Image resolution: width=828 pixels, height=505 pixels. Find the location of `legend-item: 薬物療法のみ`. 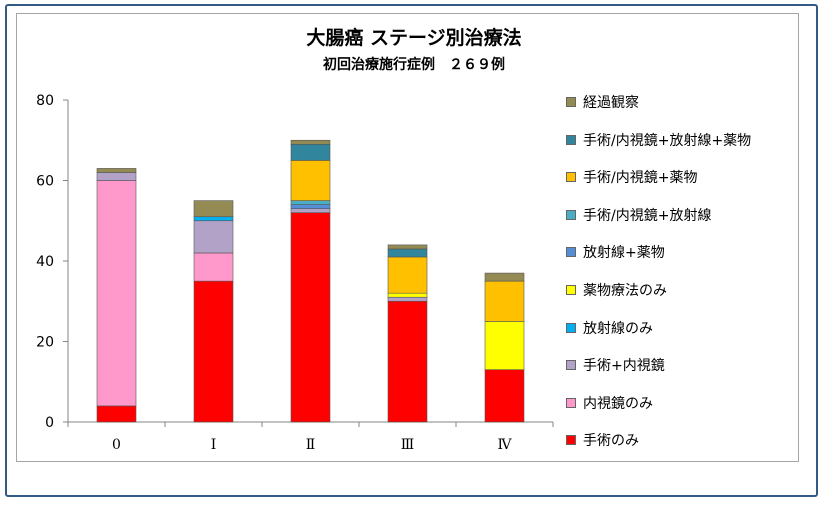

legend-item: 薬物療法のみ is located at coordinates (616, 290).